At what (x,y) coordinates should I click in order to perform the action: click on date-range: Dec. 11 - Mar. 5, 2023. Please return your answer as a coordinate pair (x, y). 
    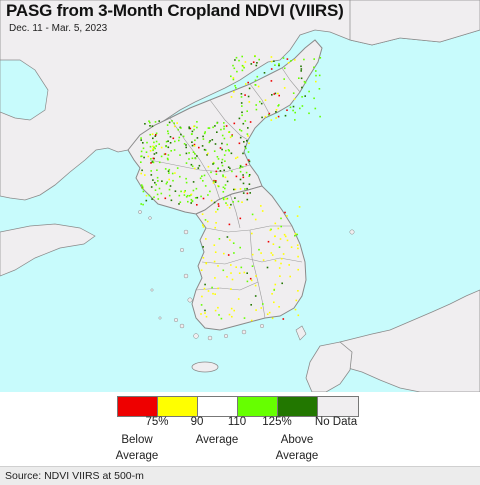
    Looking at the image, I should click on (58, 28).